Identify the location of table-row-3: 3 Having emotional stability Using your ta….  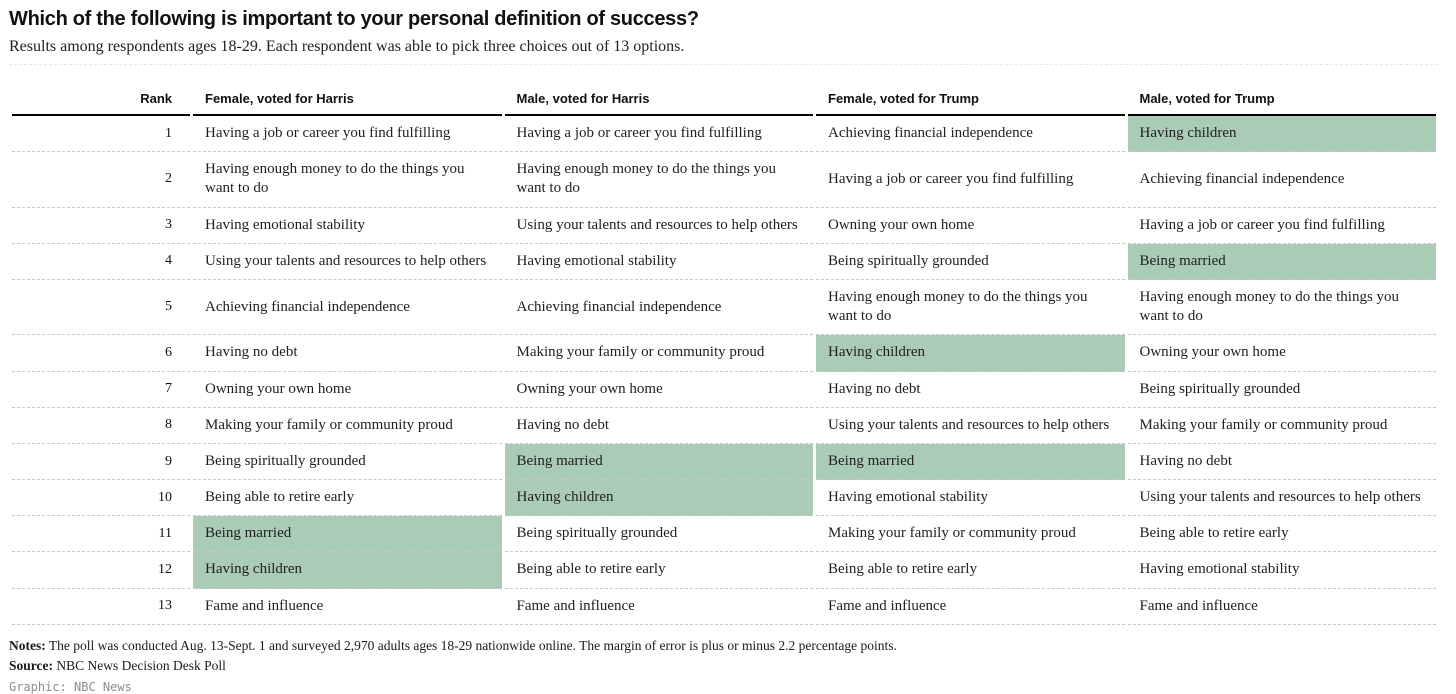
(724, 226).